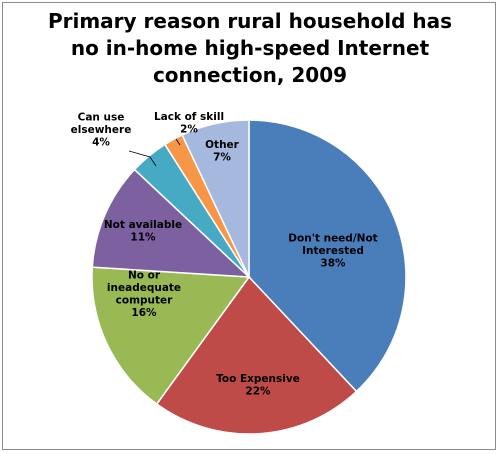 Image resolution: width=500 pixels, height=454 pixels. I want to click on slice-label-7: Other 7%, so click(222, 151).